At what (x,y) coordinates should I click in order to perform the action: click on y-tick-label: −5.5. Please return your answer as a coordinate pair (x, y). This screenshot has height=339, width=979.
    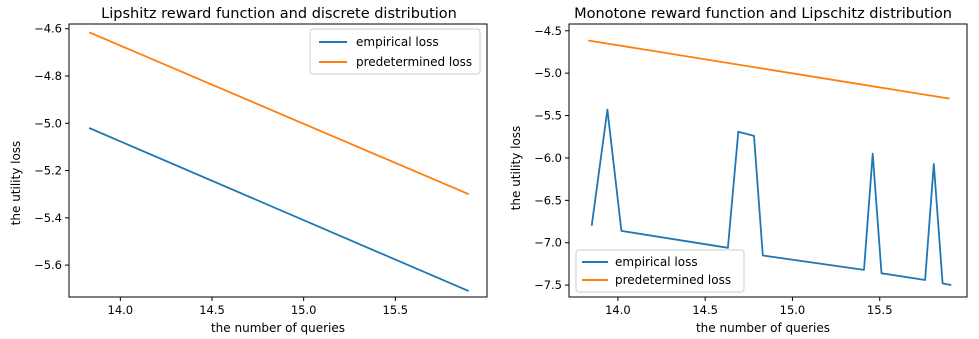
    Looking at the image, I should click on (548, 116).